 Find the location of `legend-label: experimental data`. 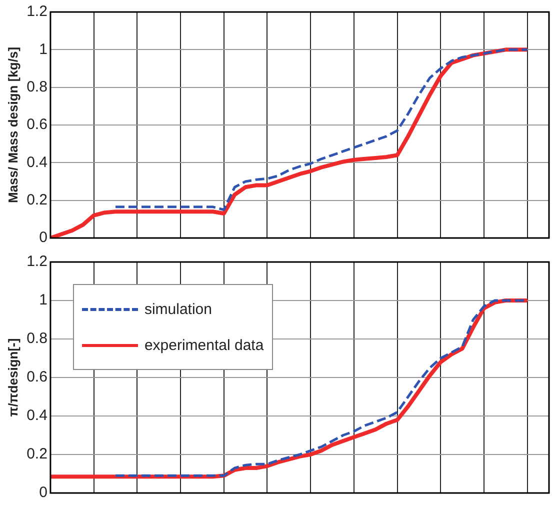

legend-label: experimental data is located at coordinates (204, 345).